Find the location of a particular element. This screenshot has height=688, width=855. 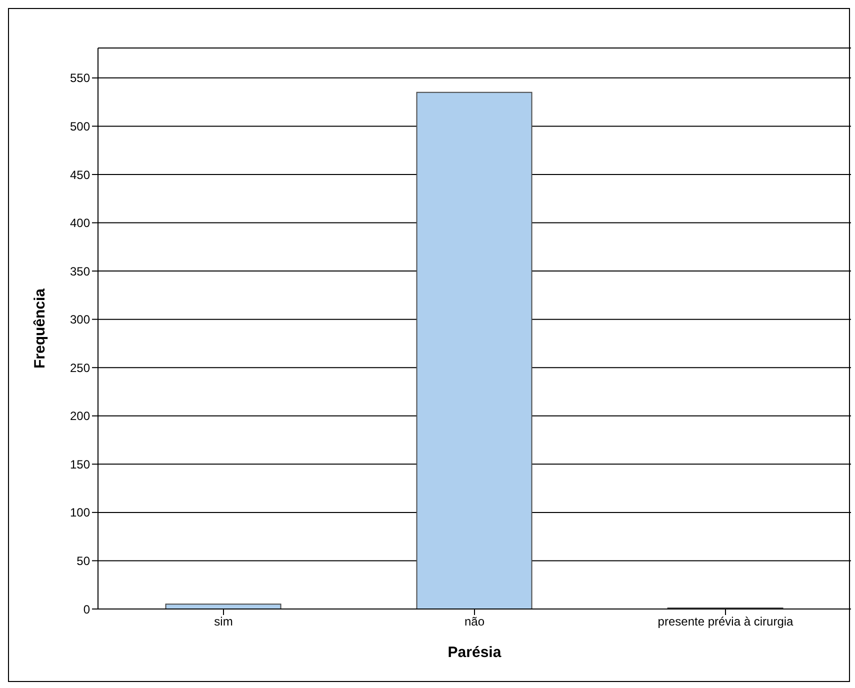

x-tick-label: não is located at coordinates (474, 621).